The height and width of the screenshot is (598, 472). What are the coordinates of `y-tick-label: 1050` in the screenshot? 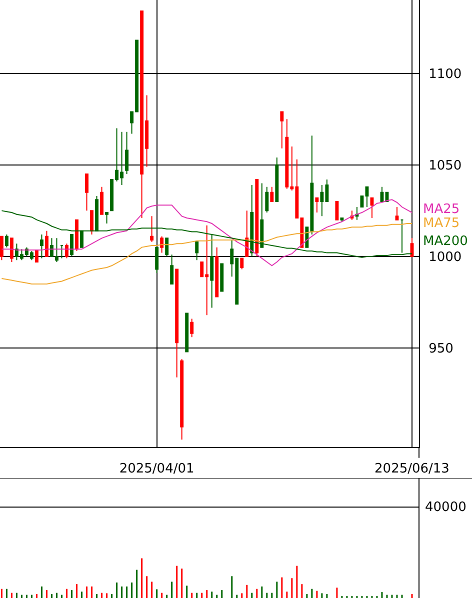 It's located at (445, 166).